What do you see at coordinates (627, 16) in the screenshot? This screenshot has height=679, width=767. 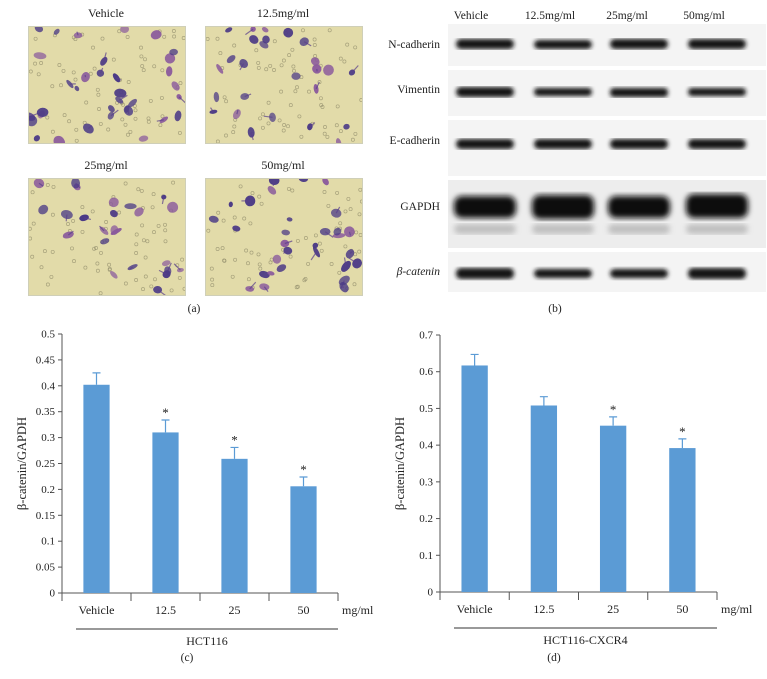 I see `blot-col-25: 25mg/ml` at bounding box center [627, 16].